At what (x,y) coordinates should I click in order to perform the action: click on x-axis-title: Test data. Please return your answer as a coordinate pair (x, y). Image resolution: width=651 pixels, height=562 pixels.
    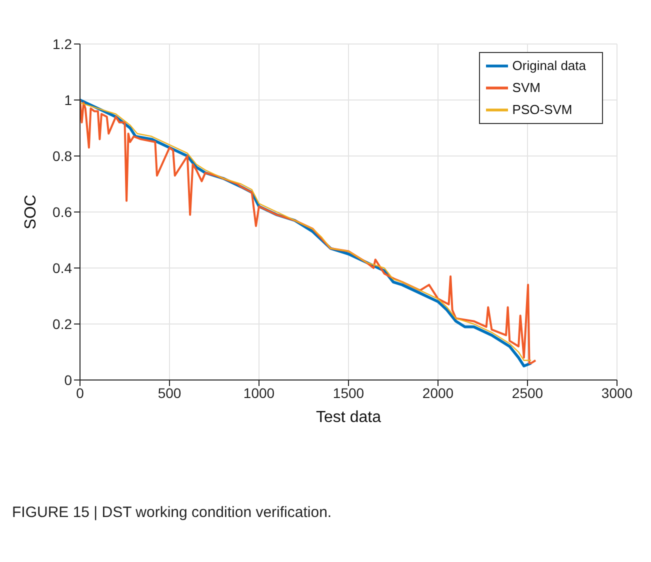
    Looking at the image, I should click on (349, 417).